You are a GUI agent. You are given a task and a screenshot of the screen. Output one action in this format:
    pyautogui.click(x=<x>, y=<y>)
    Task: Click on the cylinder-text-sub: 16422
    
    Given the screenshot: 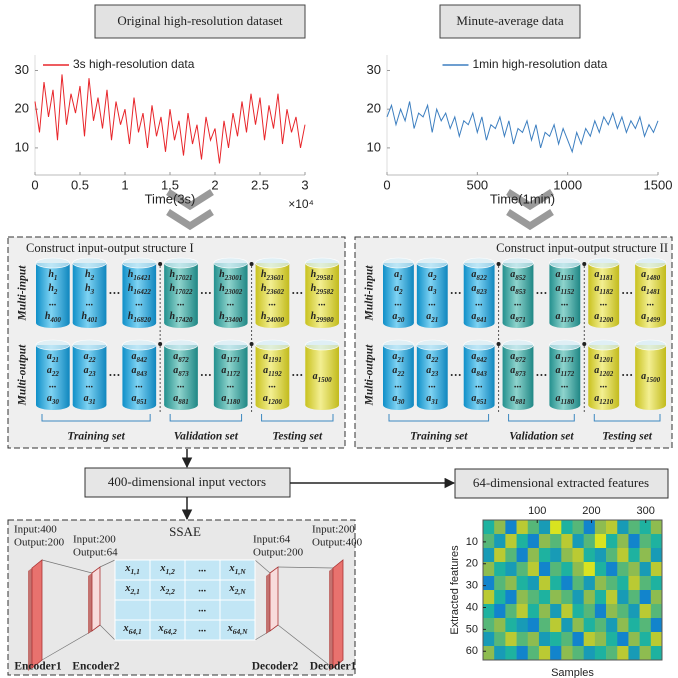 What is the action you would take?
    pyautogui.click(x=142, y=292)
    